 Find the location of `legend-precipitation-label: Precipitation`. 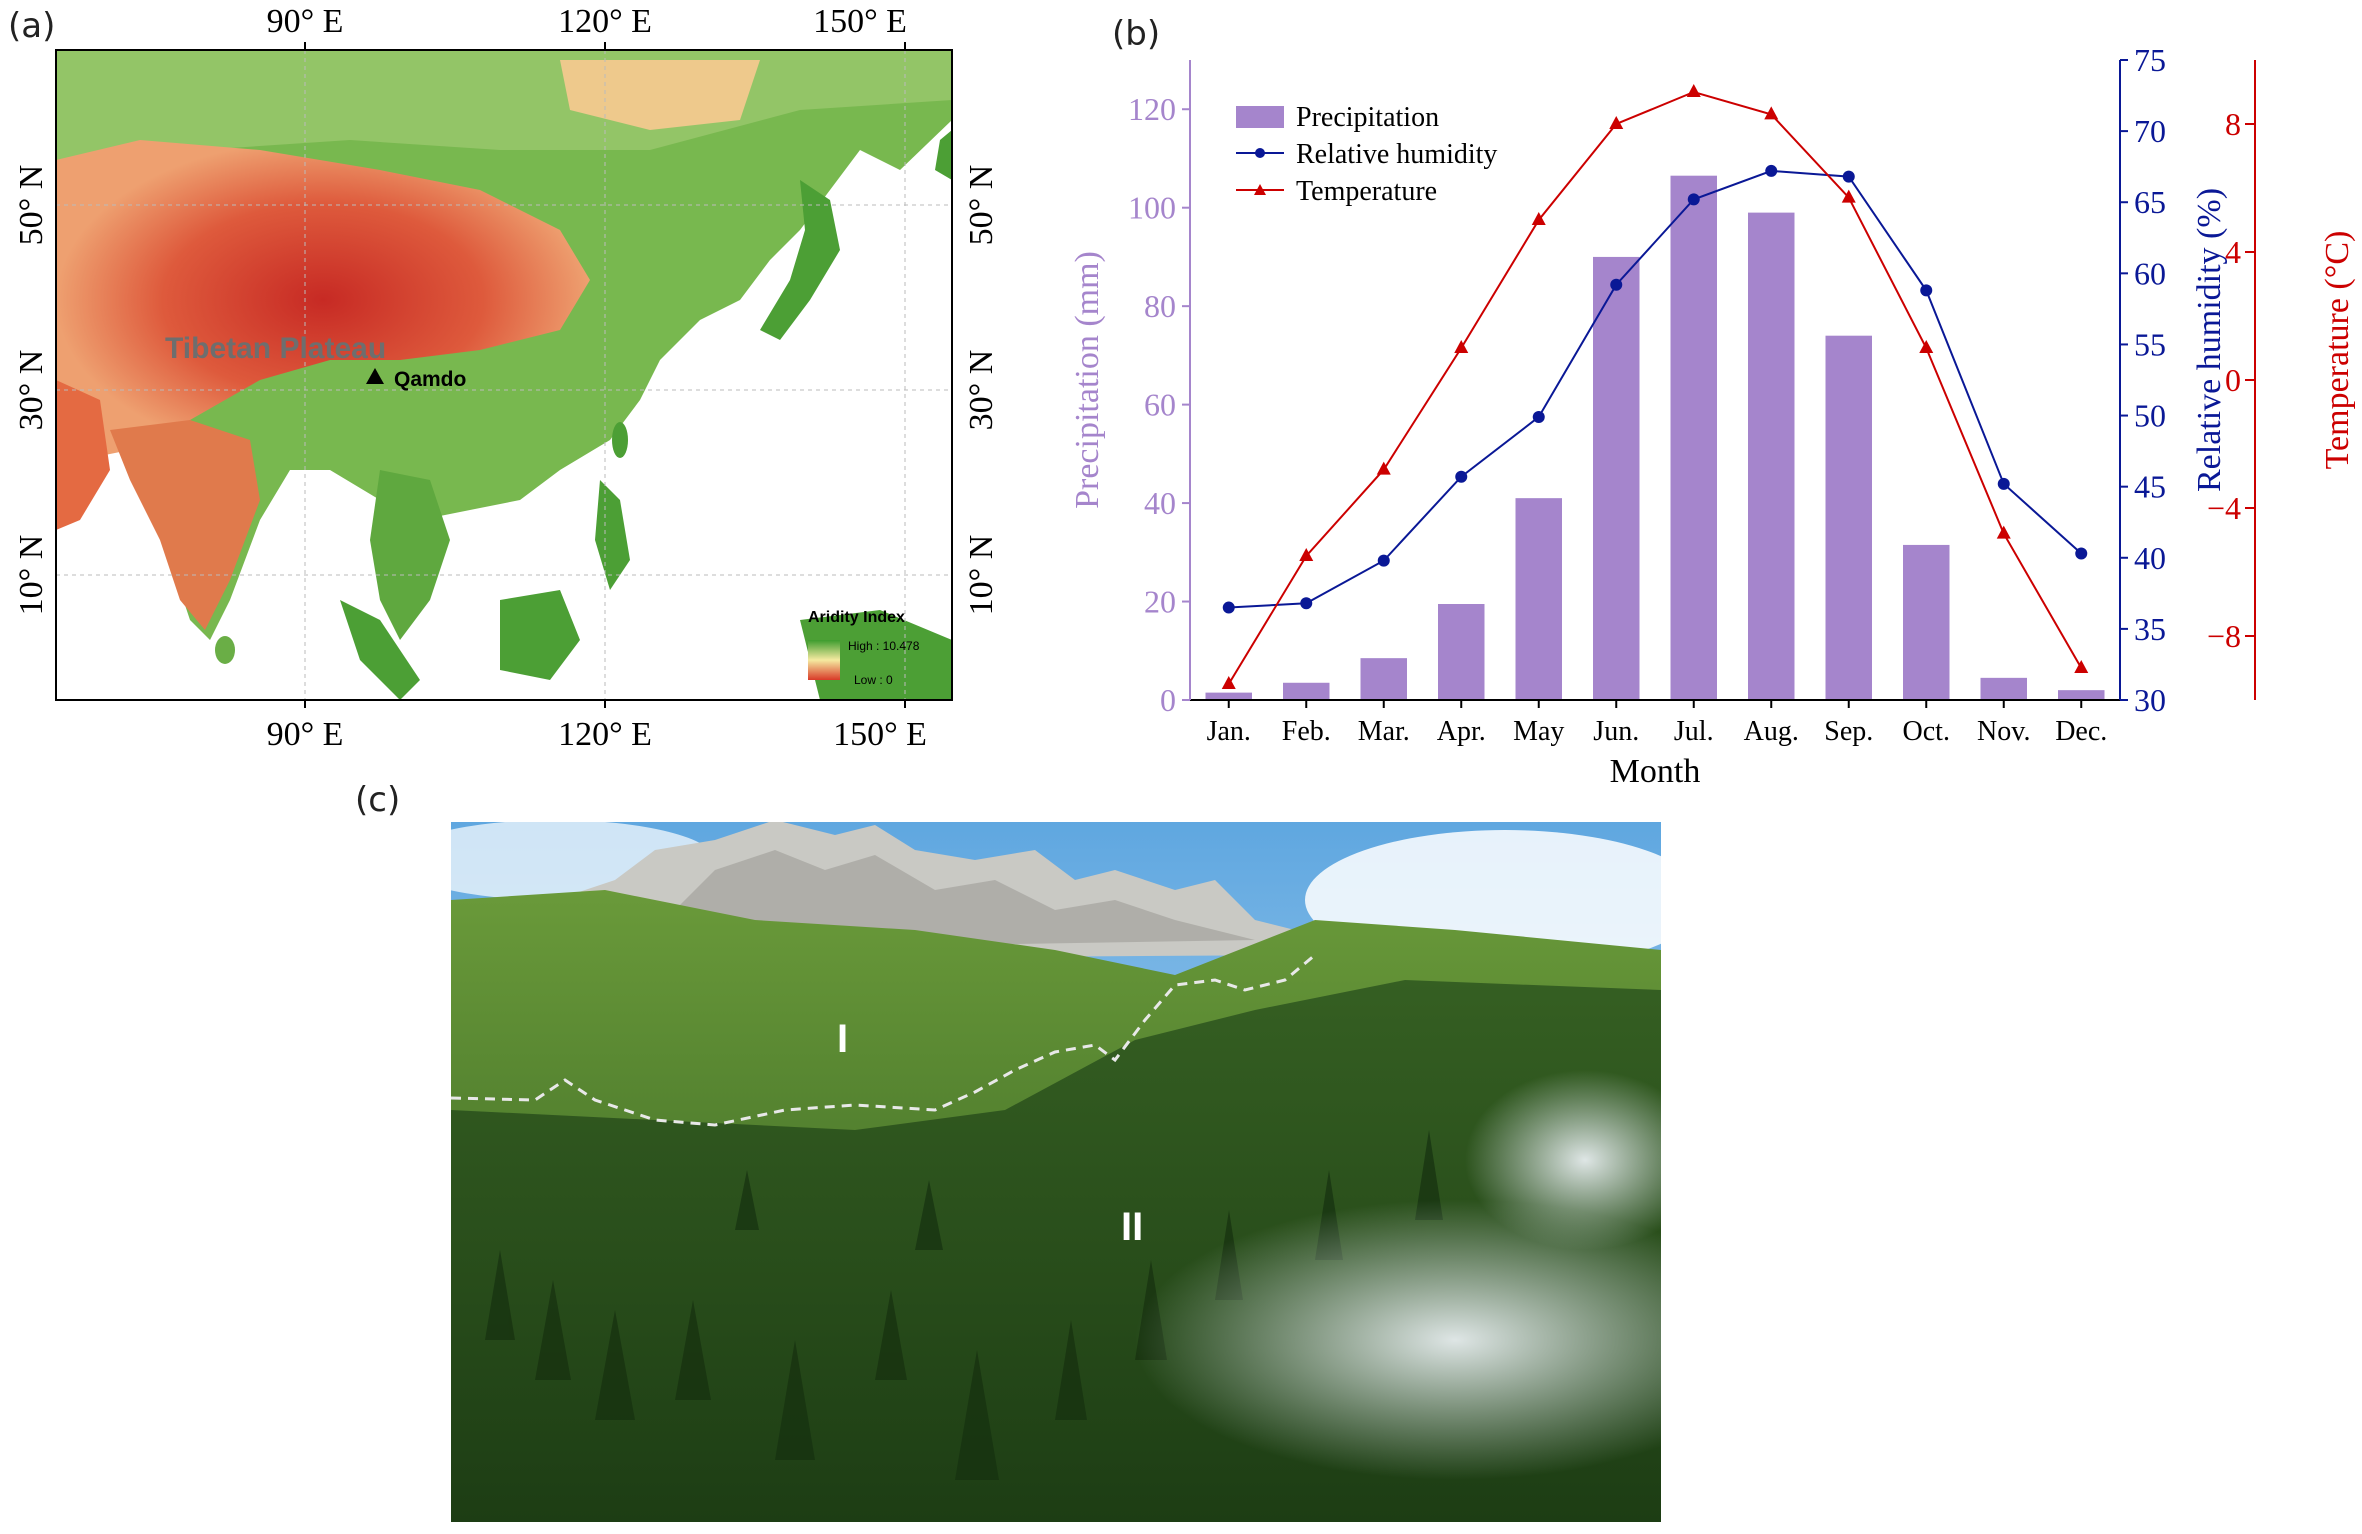

legend-precipitation-label: Precipitation is located at coordinates (1367, 117).